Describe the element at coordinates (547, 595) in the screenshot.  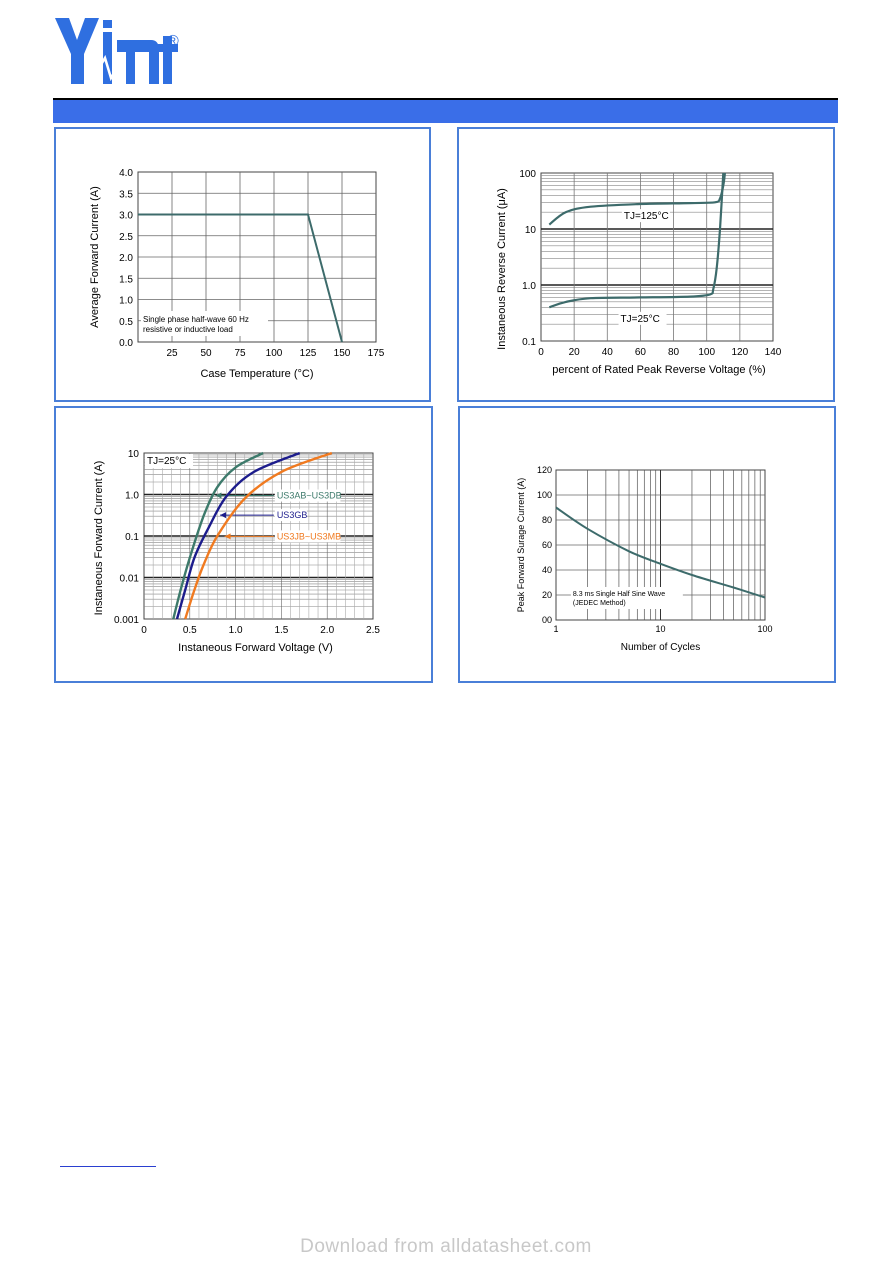
I see `y-tick-label: 20` at that location.